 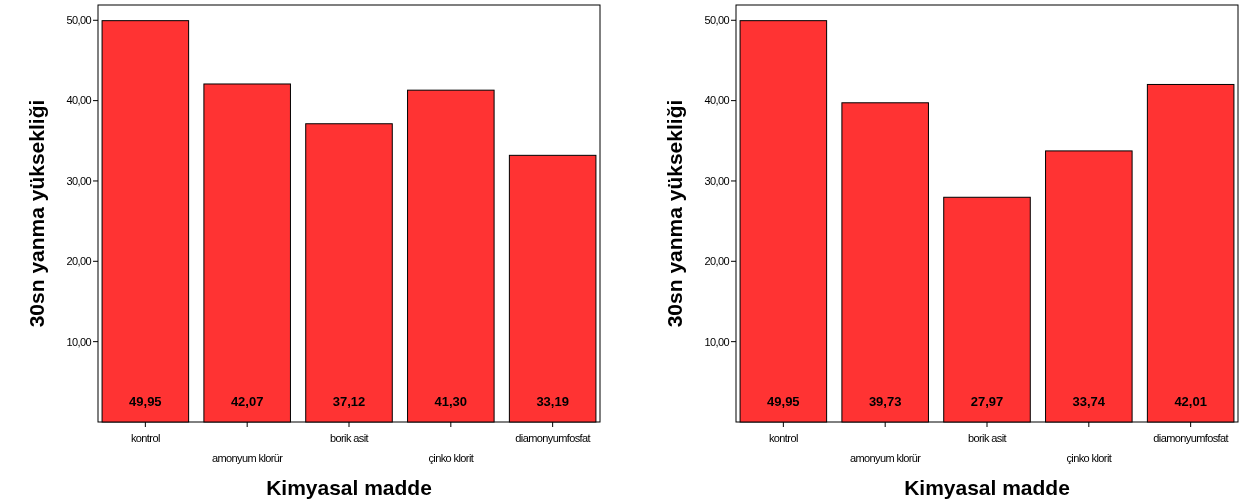 What do you see at coordinates (1089, 401) in the screenshot?
I see `data-label: 33,74` at bounding box center [1089, 401].